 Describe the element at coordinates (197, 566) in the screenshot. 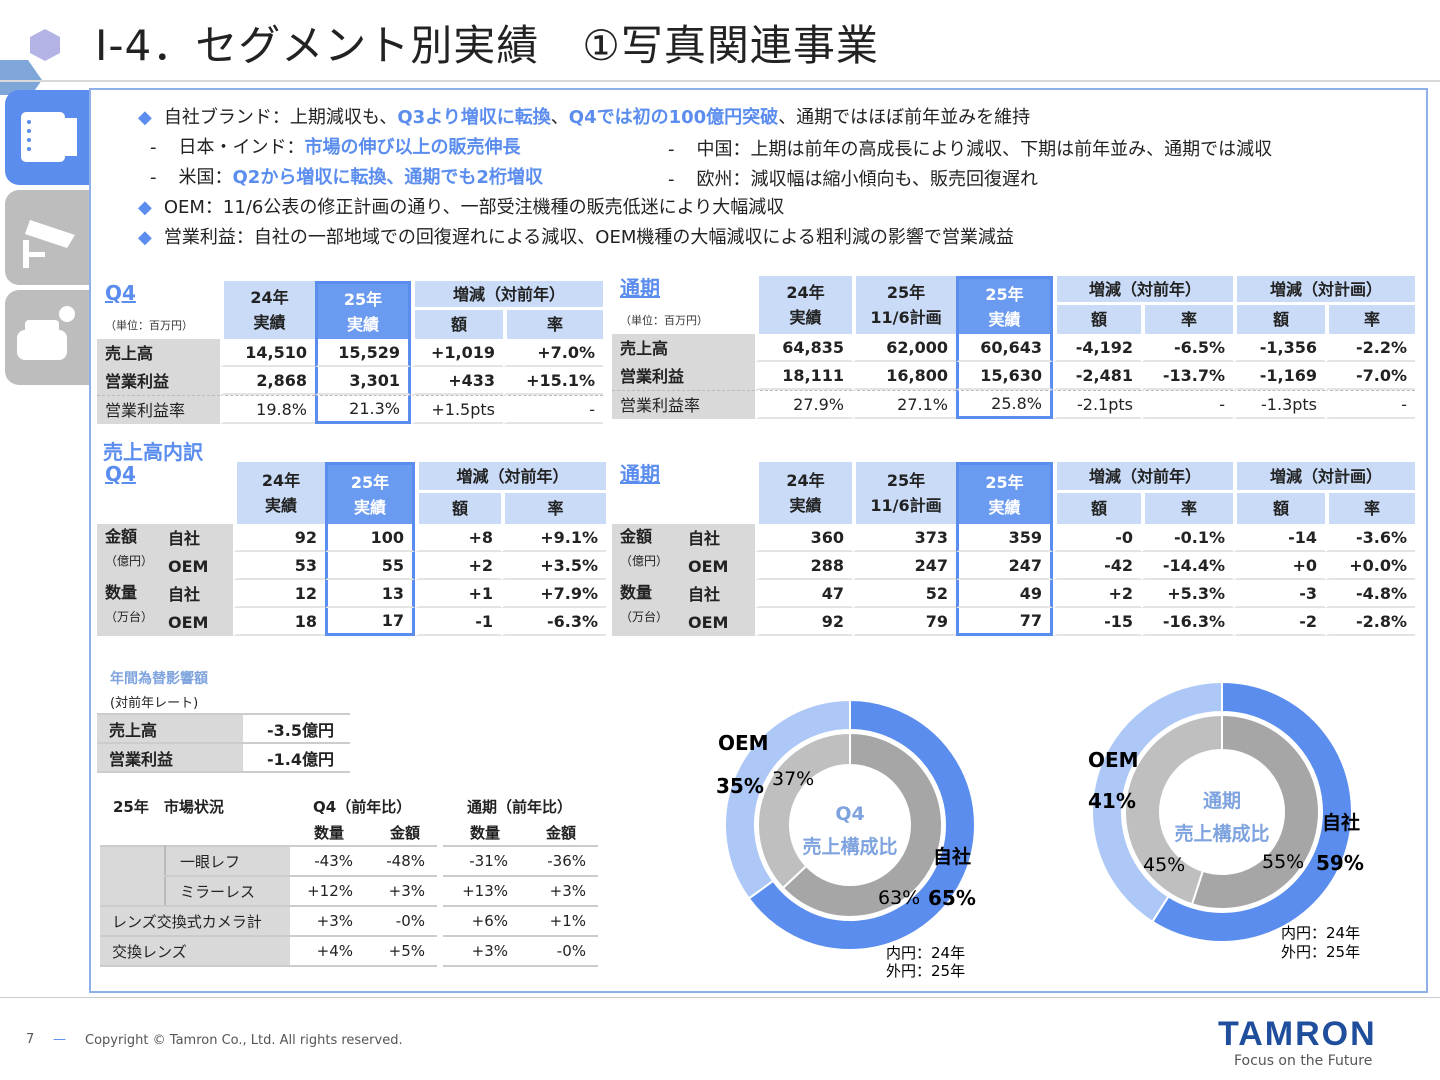

I see `row-label: OEM` at that location.